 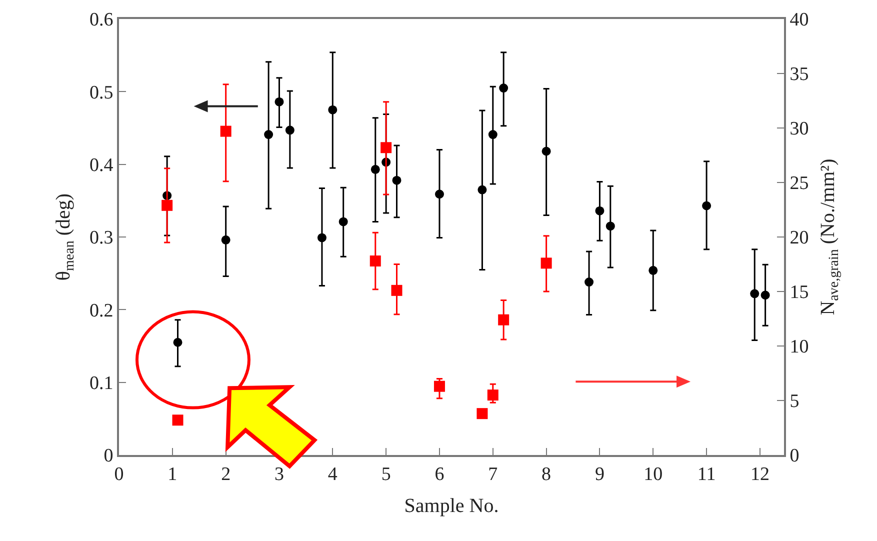 I want to click on x-tick-label: 2, so click(x=226, y=474).